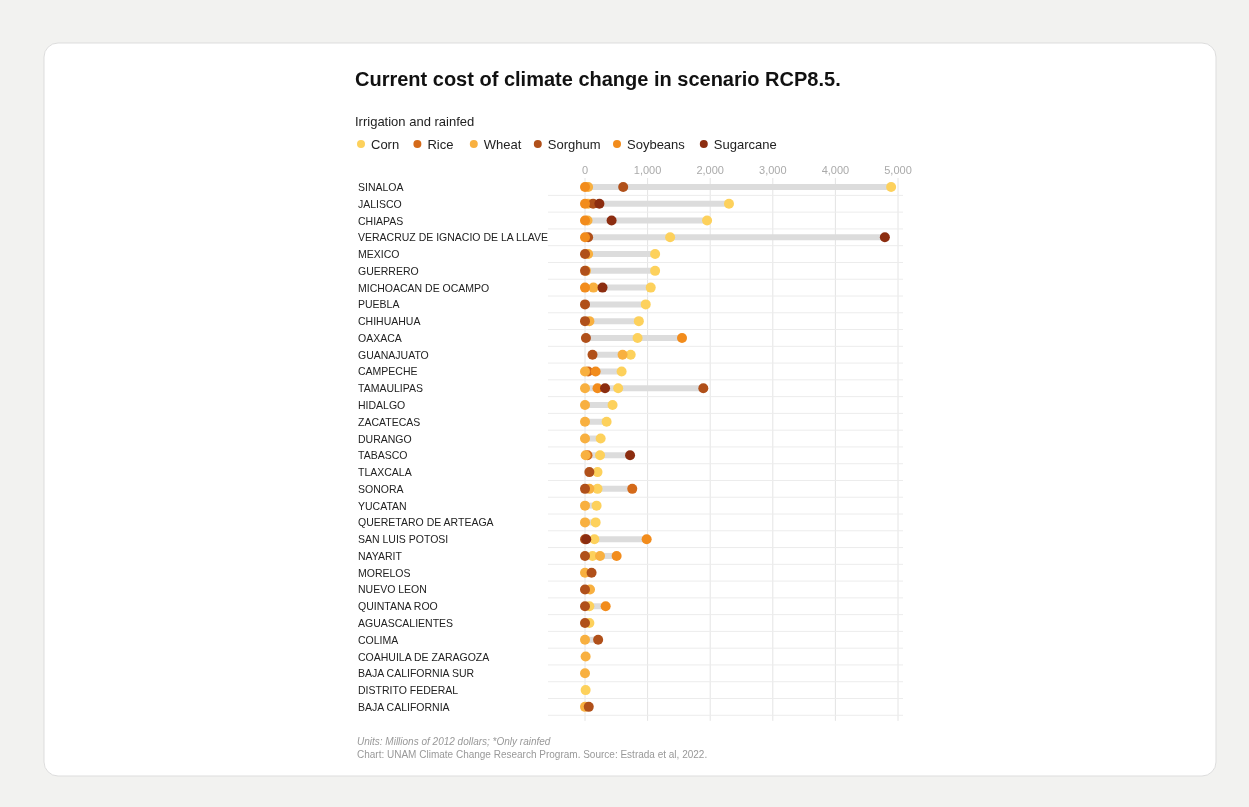  Describe the element at coordinates (390, 388) in the screenshot. I see `y-tick-label: TAMAULIPAS` at that location.